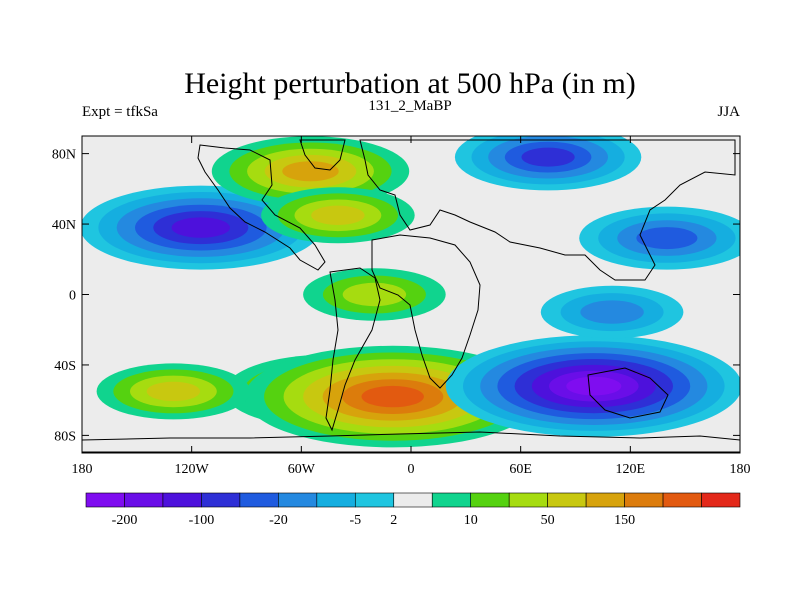 The image size is (800, 600). What do you see at coordinates (631, 469) in the screenshot?
I see `x-tick-label-5: 120E` at bounding box center [631, 469].